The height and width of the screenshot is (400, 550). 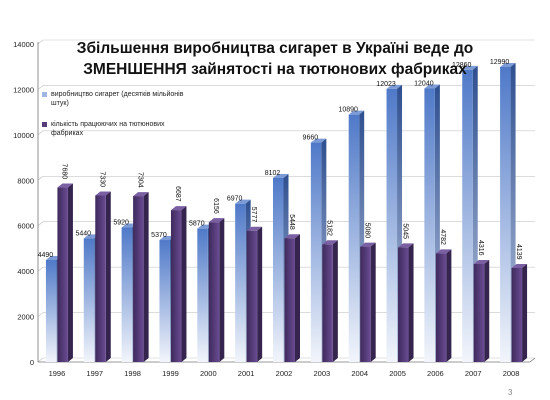 What do you see at coordinates (108, 124) in the screenshot?
I see `legend-label-workers-line-1: кількість працюючих на тютюнових` at bounding box center [108, 124].